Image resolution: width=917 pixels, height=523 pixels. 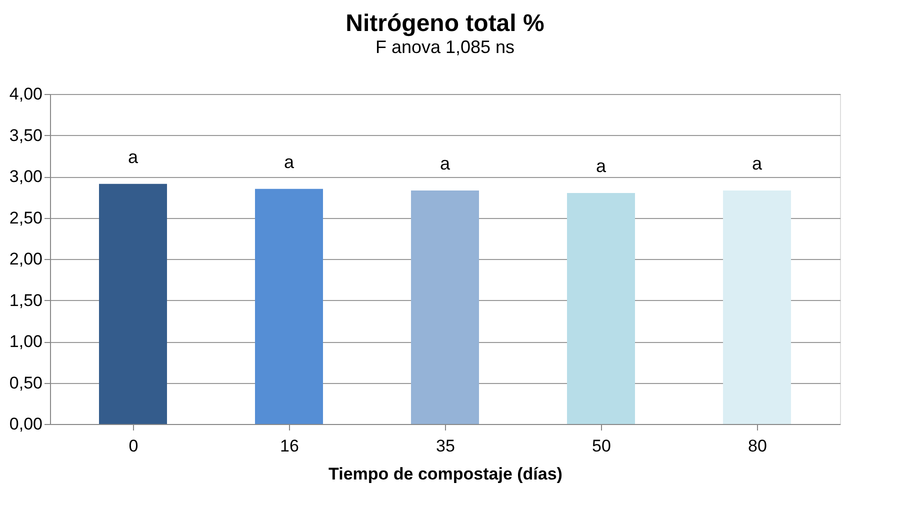 What do you see at coordinates (25, 176) in the screenshot?
I see `y-tick-label: 3,00` at bounding box center [25, 176].